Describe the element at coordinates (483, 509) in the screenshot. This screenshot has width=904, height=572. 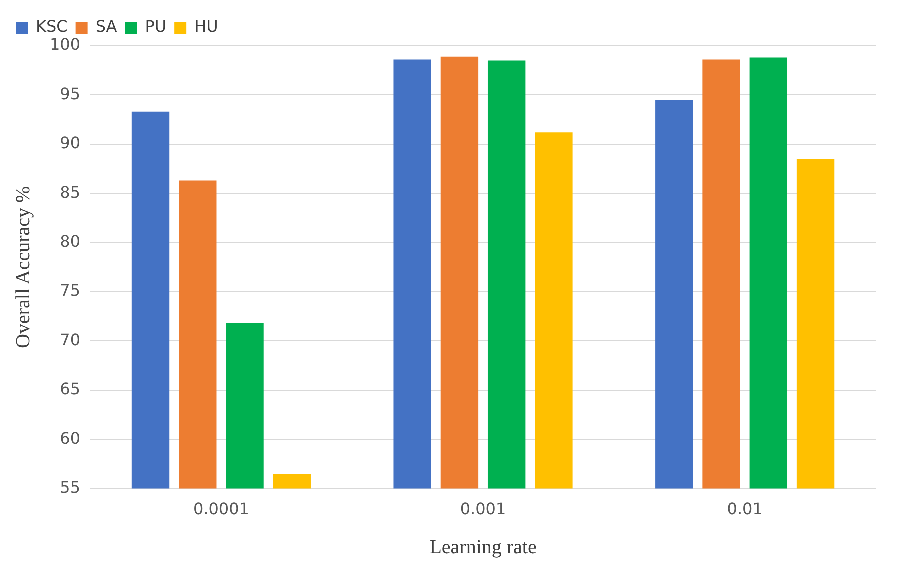
I see `x-tick-label: 0.001` at that location.